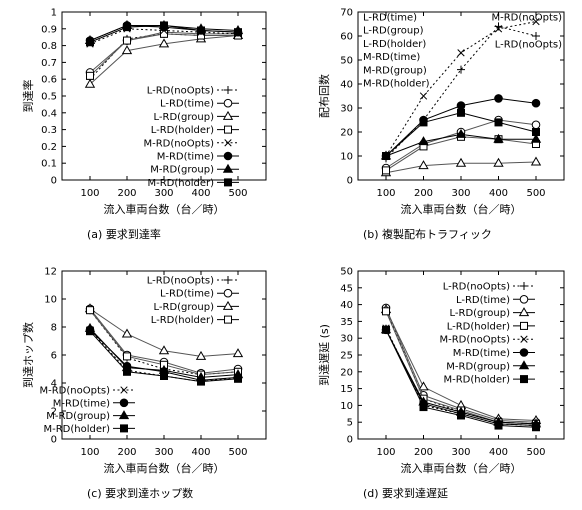 The height and width of the screenshot is (510, 582). I want to click on y-tick-label: 0.6, so click(49, 80).